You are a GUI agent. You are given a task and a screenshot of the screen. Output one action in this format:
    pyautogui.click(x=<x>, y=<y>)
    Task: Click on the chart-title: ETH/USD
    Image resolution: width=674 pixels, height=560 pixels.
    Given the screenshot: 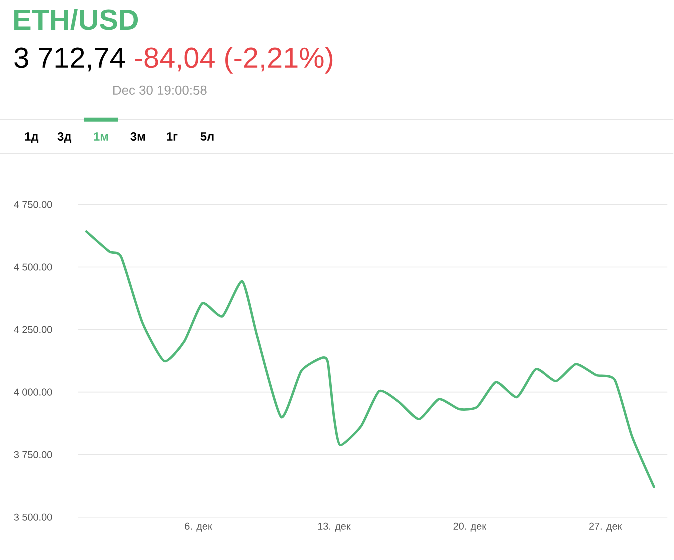 What is the action you would take?
    pyautogui.click(x=76, y=19)
    